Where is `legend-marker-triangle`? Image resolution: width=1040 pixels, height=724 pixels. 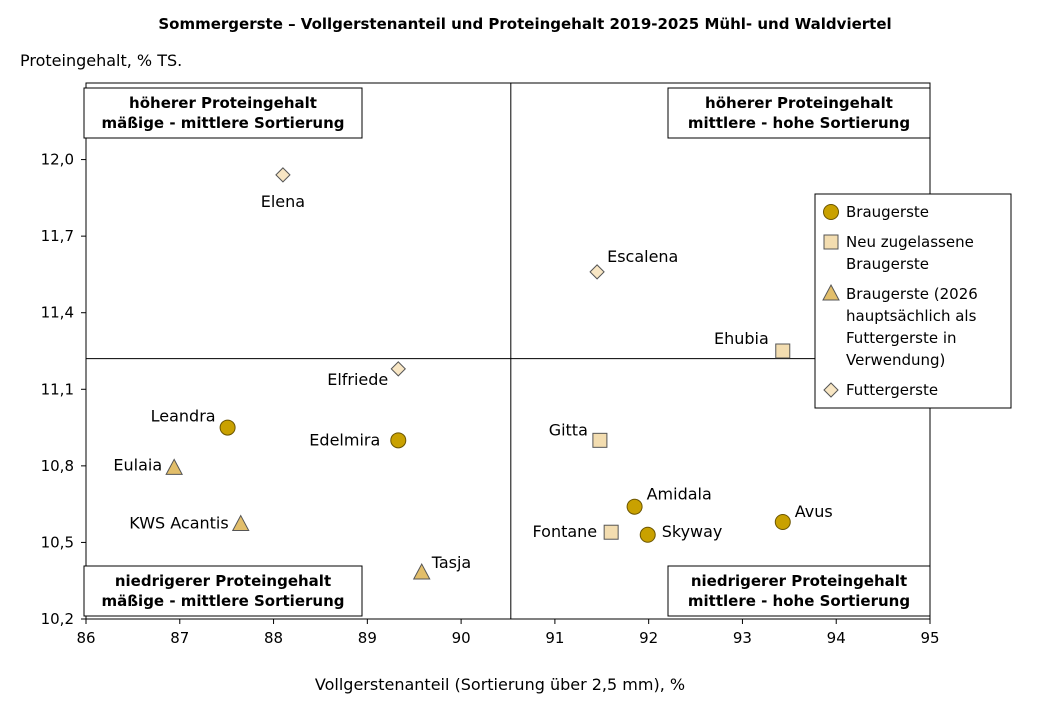 legend-marker-triangle is located at coordinates (831, 292).